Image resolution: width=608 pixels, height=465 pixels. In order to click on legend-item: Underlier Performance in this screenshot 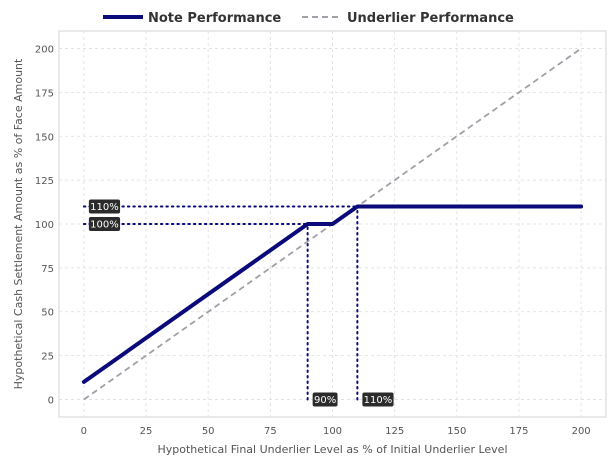, I will do `click(408, 18)`.